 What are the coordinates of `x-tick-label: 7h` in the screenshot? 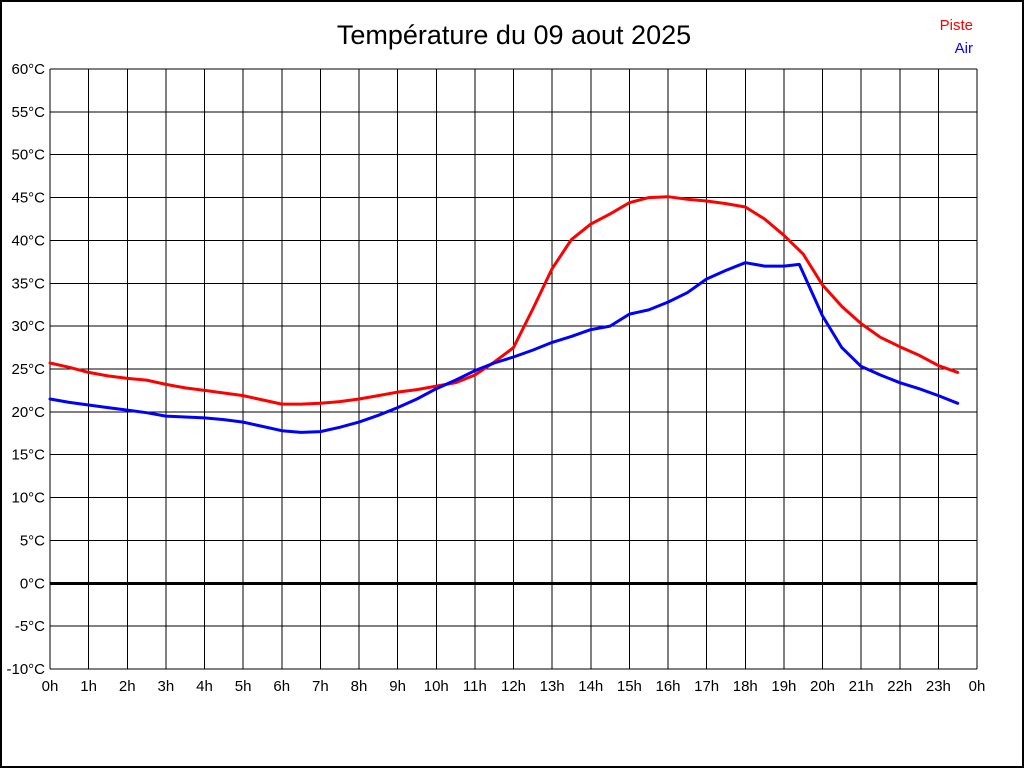 It's located at (320, 686).